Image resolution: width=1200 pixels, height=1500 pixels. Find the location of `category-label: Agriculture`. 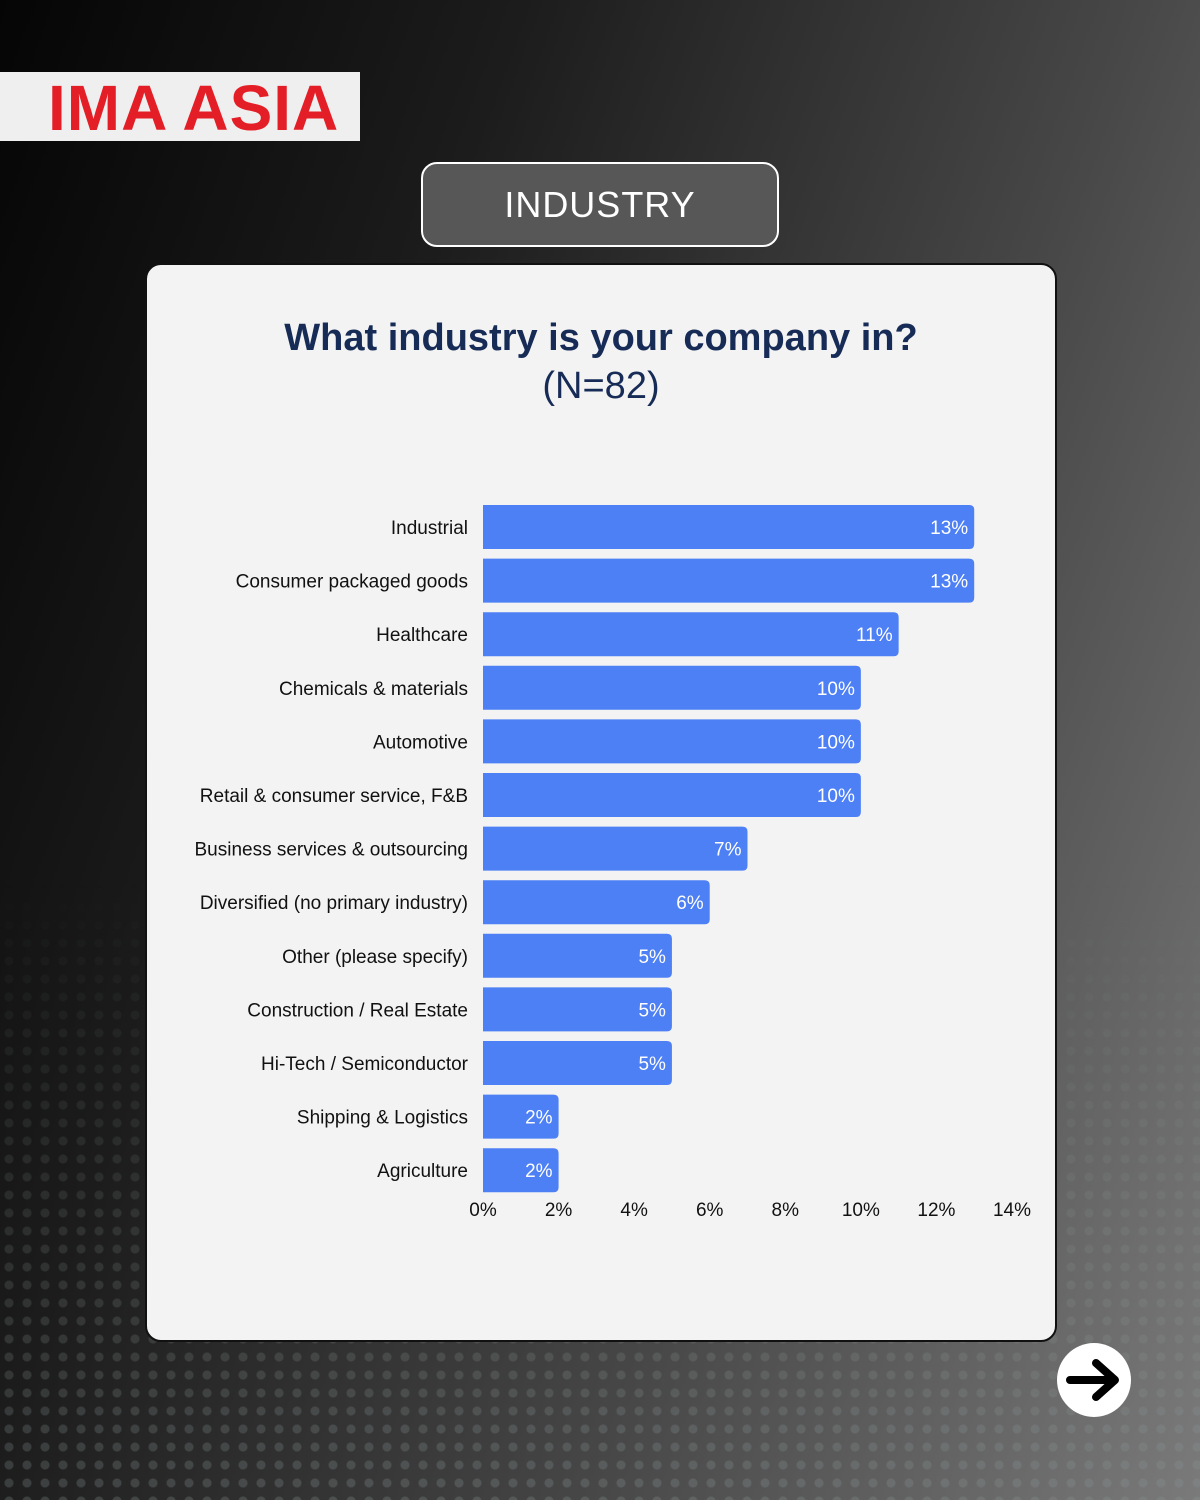

category-label: Agriculture is located at coordinates (422, 1171).